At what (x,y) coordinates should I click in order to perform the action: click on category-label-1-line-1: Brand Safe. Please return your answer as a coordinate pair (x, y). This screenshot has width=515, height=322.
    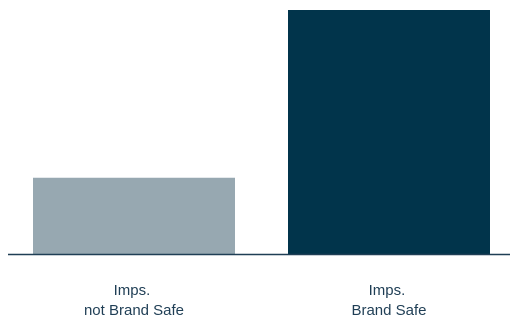
    Looking at the image, I should click on (388, 310).